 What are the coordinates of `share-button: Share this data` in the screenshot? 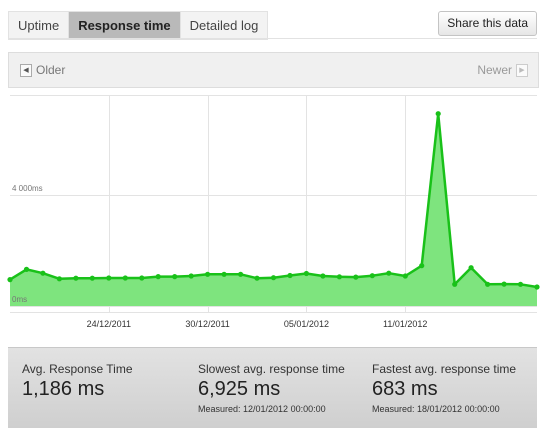 It's located at (487, 23).